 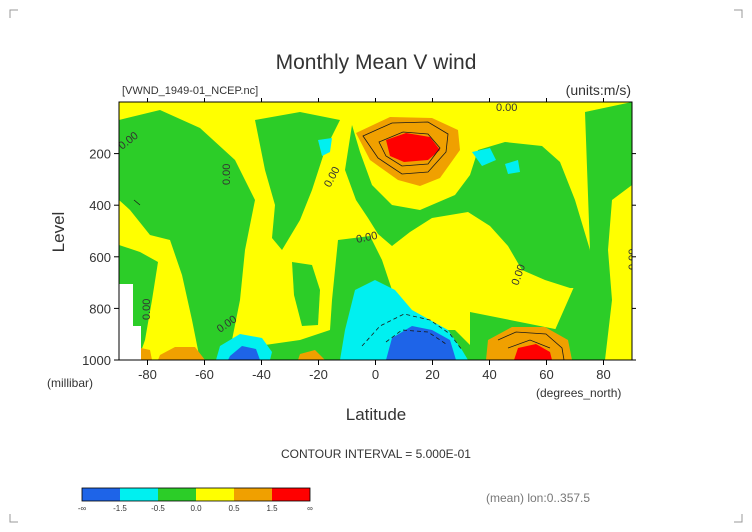 I want to click on y-tick-label: 600, so click(x=100, y=257).